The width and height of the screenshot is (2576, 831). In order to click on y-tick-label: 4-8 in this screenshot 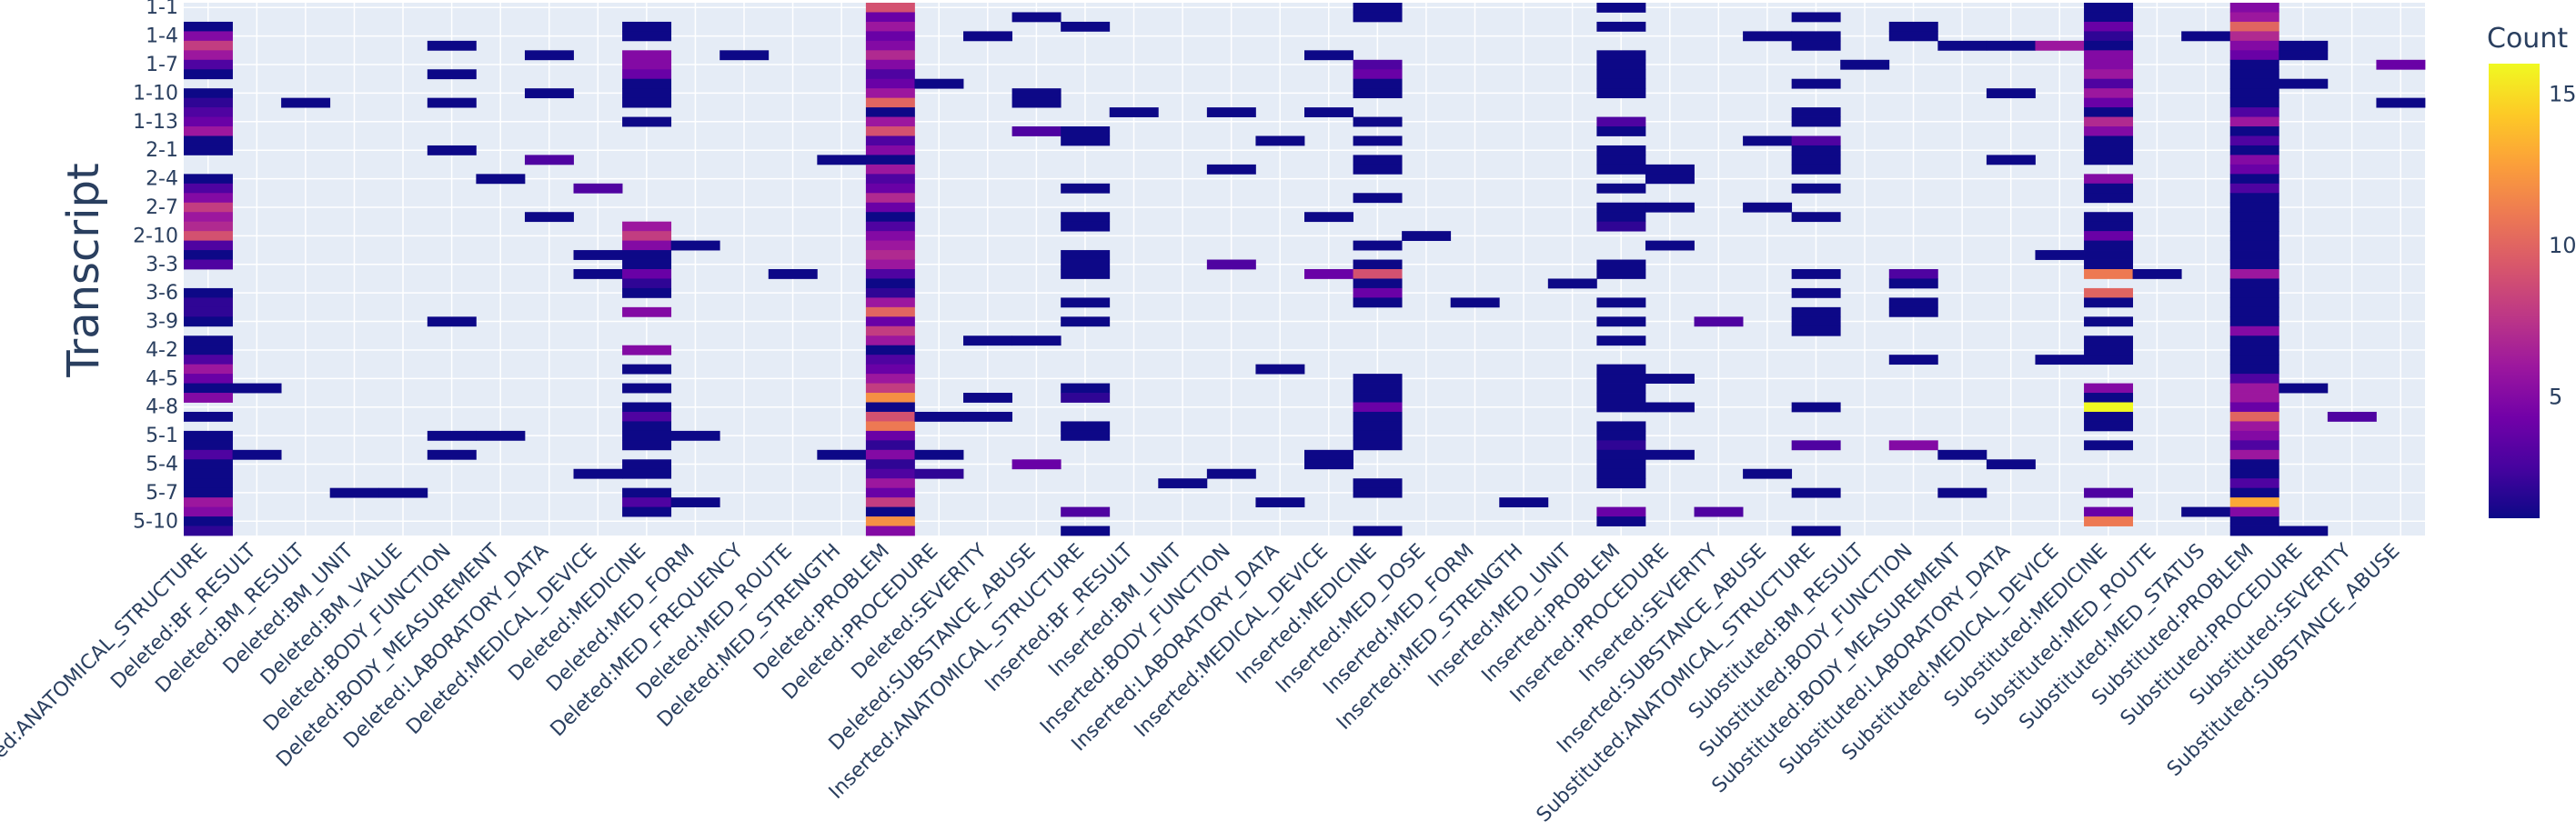, I will do `click(162, 408)`.